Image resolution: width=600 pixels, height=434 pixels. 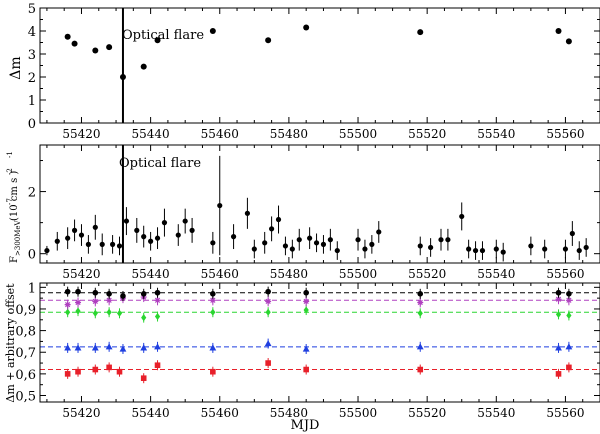 What do you see at coordinates (10, 154) in the screenshot?
I see `flux-exp-s: -1` at bounding box center [10, 154].